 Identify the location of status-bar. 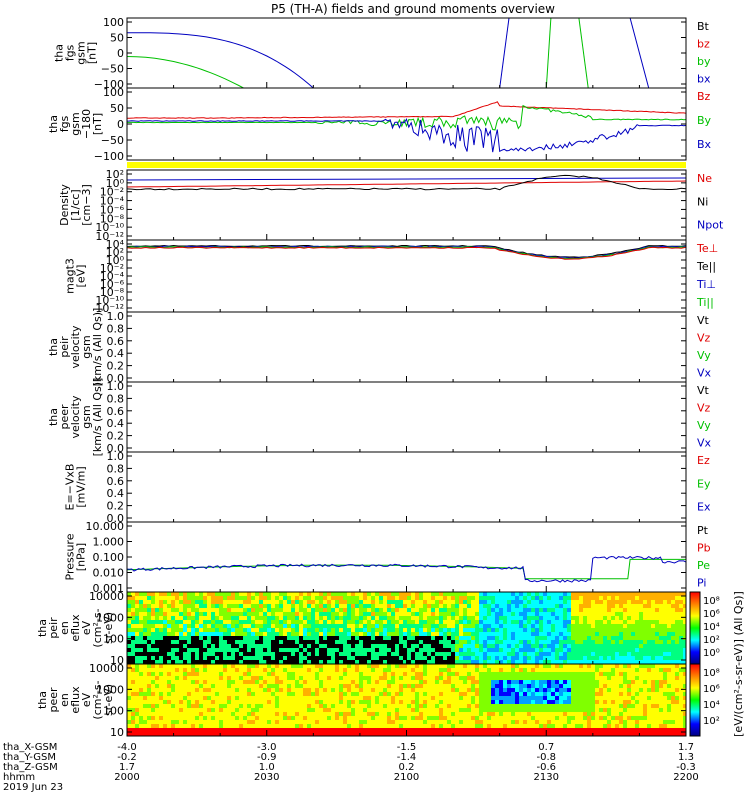
(406, 165).